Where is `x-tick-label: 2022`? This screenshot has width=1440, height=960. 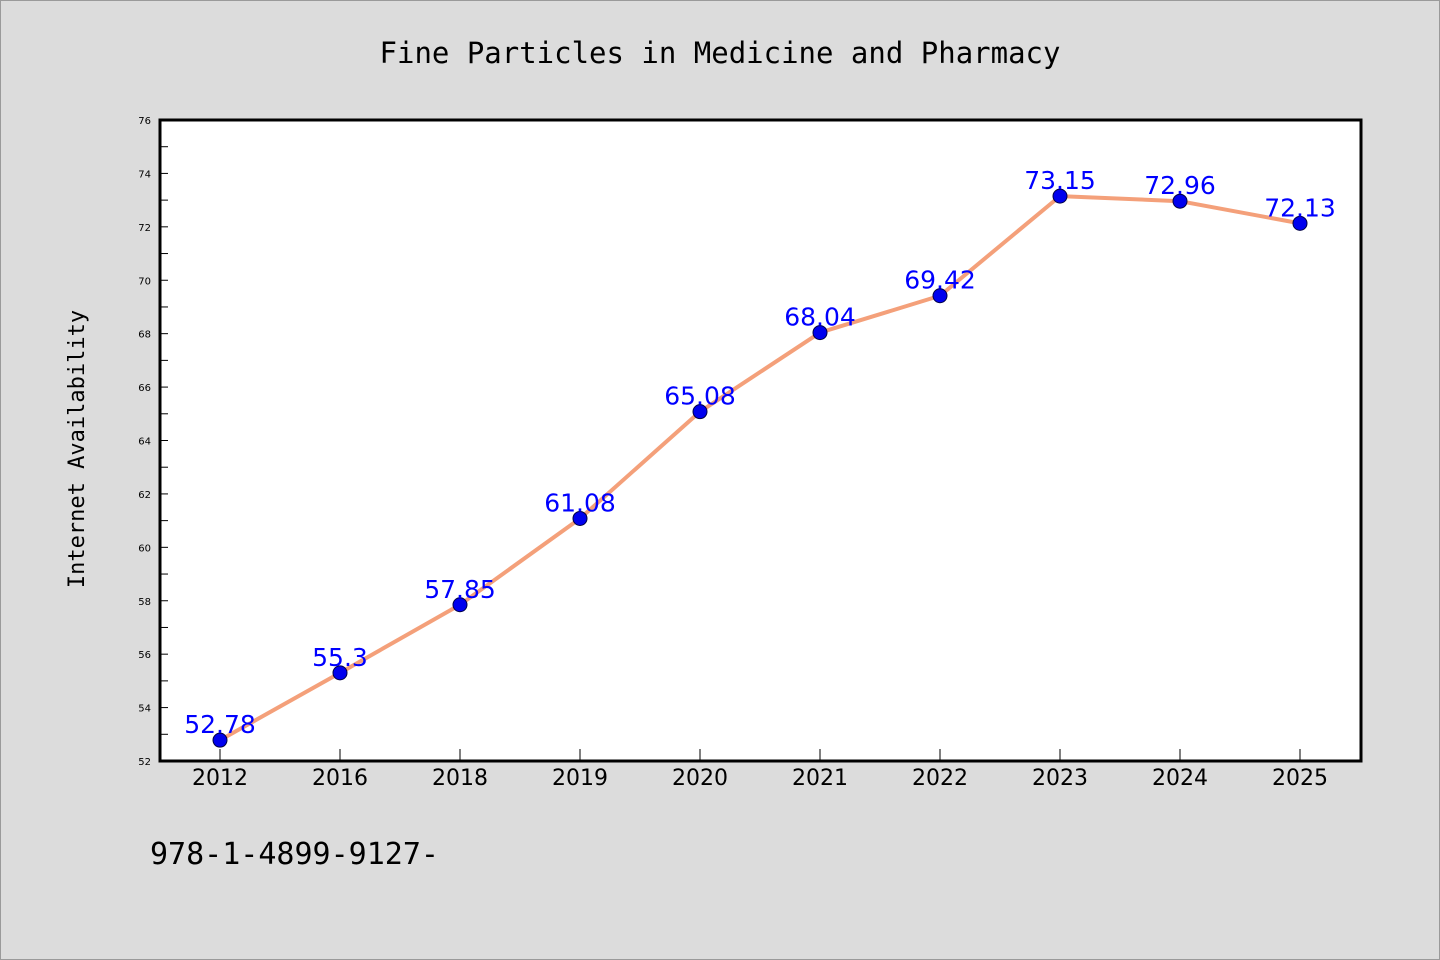
x-tick-label: 2022 is located at coordinates (940, 778).